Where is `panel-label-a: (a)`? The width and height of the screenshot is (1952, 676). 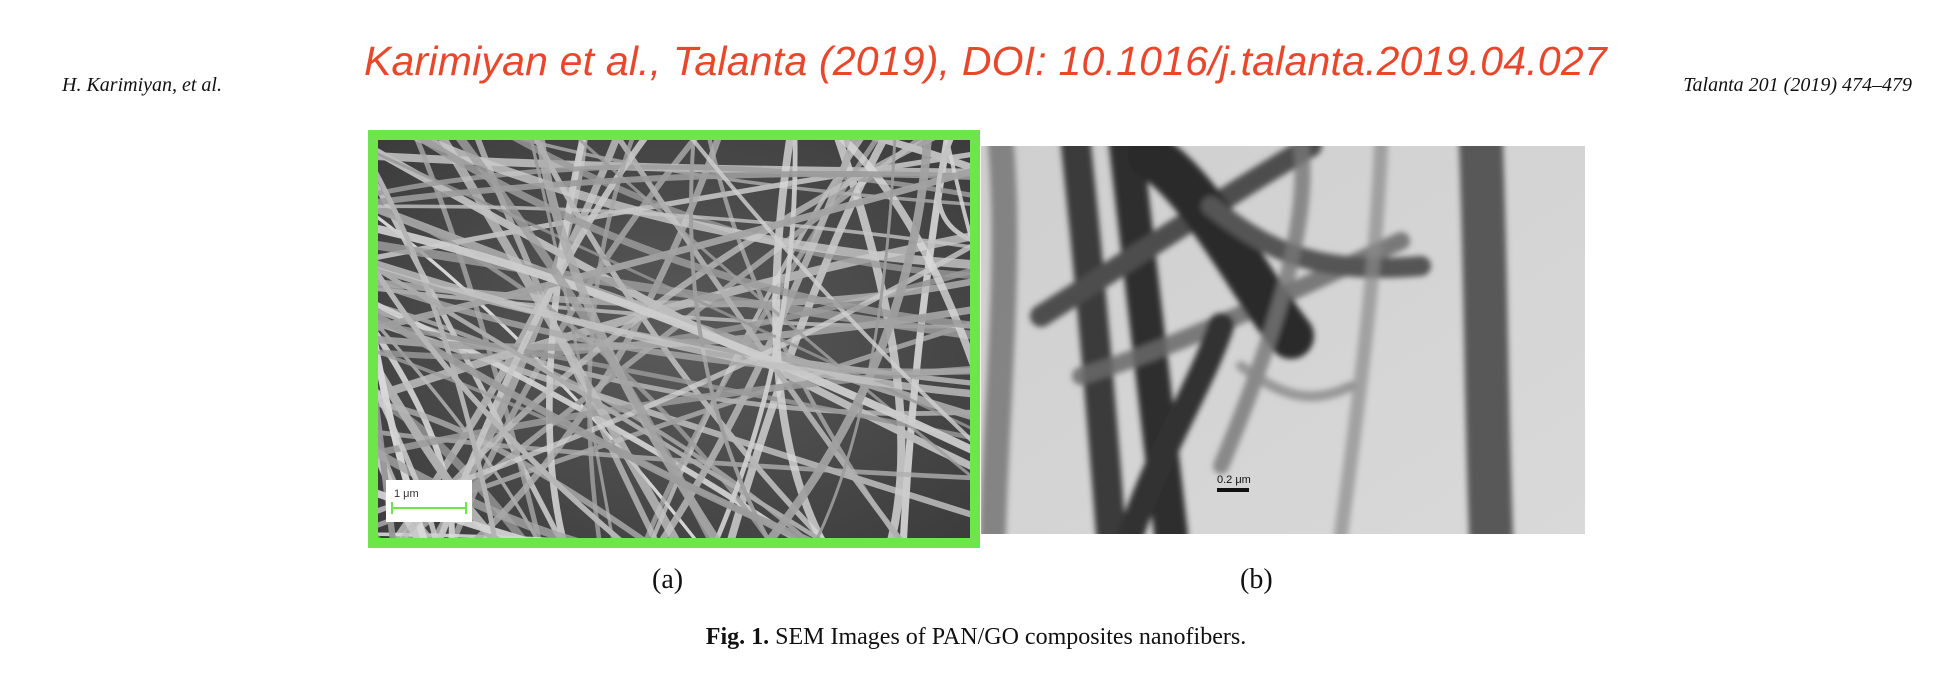 panel-label-a: (a) is located at coordinates (668, 579).